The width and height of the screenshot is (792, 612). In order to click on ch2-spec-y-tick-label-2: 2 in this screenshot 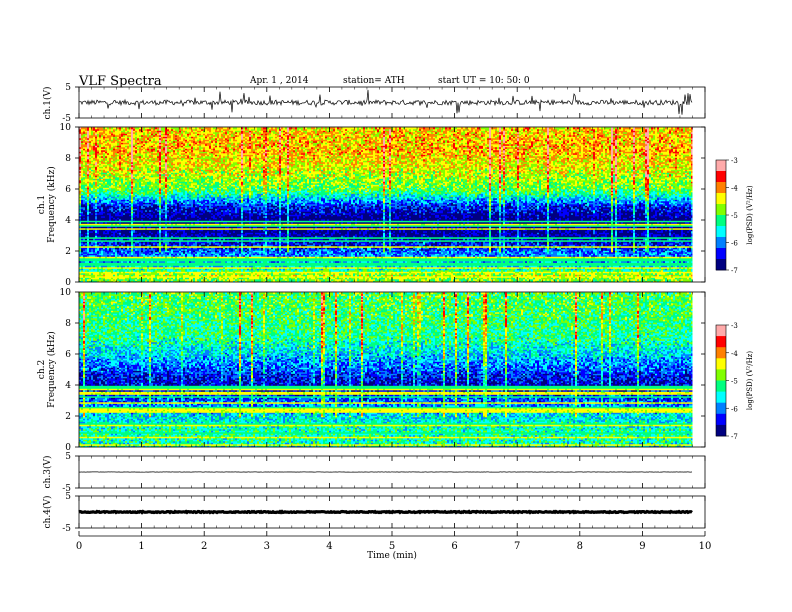, I will do `click(68, 417)`.